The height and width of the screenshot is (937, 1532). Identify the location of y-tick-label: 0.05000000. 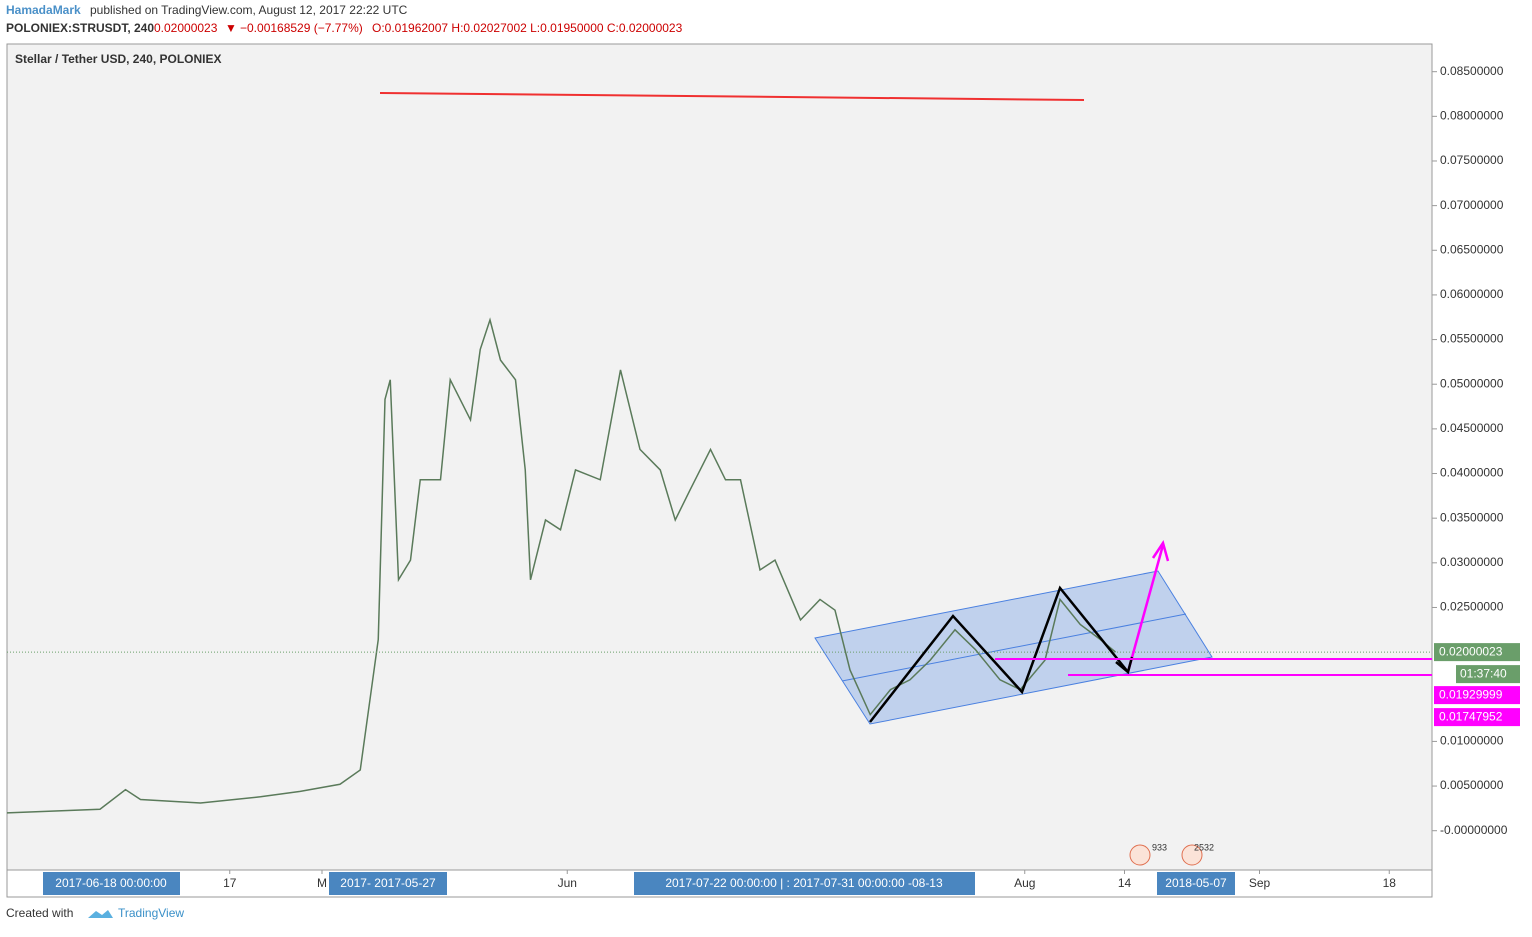
(1472, 383).